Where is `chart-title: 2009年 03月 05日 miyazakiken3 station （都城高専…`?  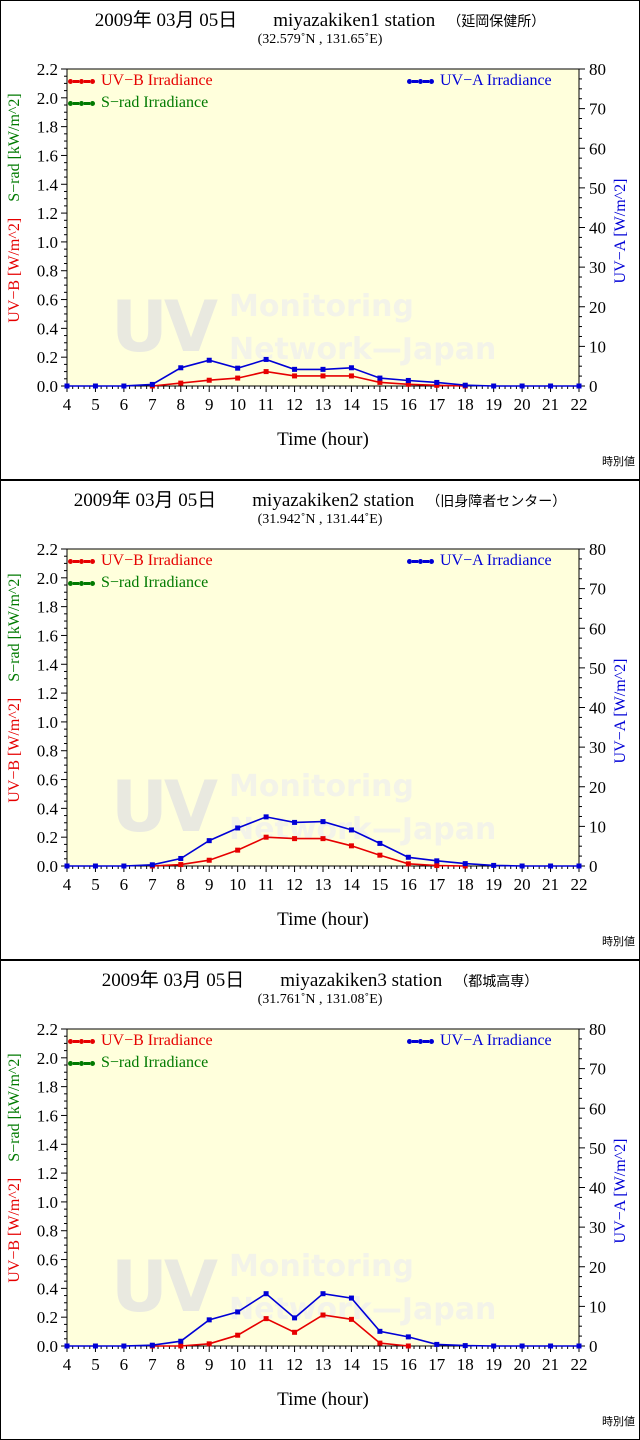
chart-title: 2009年 03月 05日 miyazakiken3 station （都城高専… is located at coordinates (320, 978).